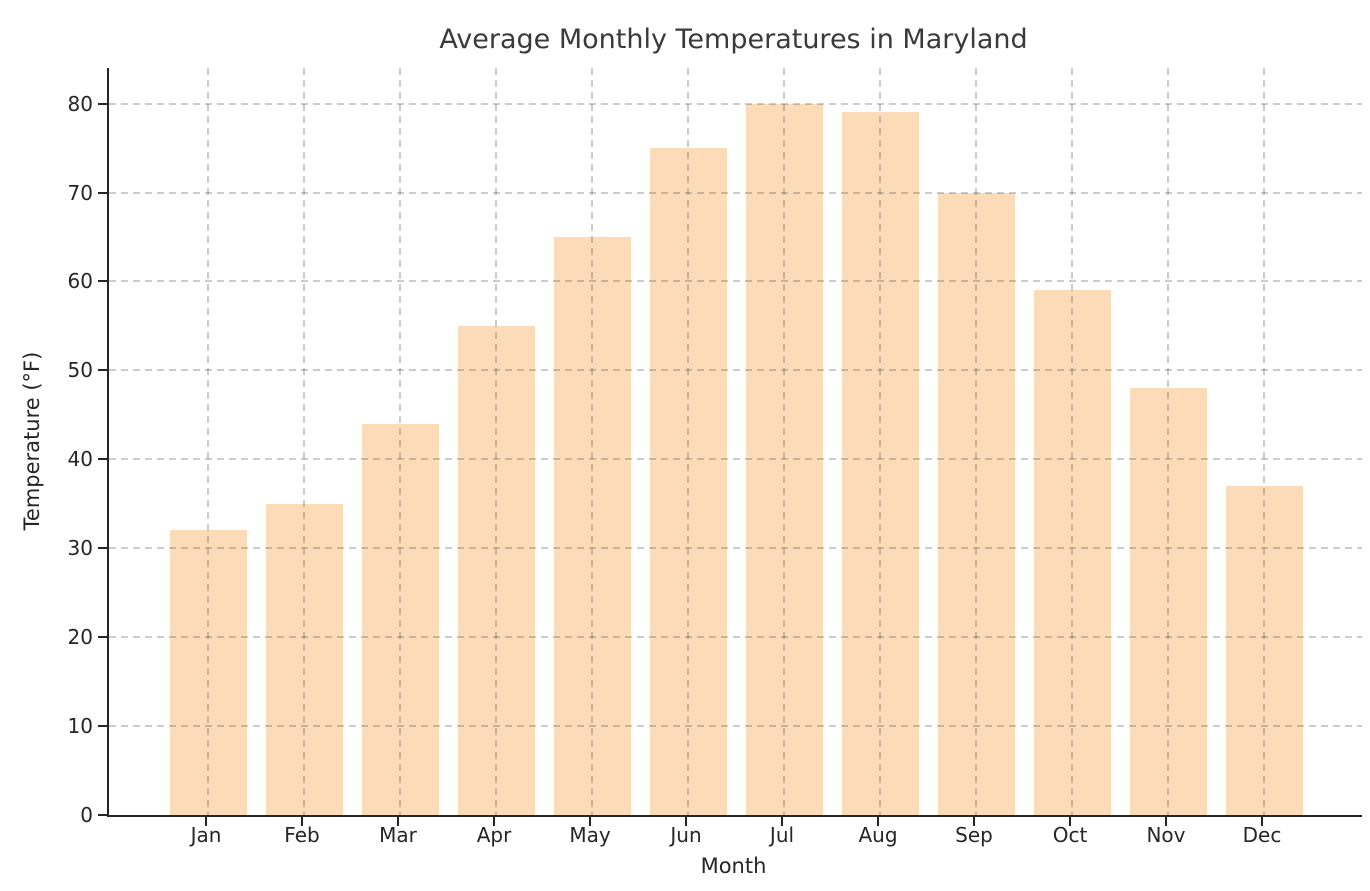 This screenshot has height=891, width=1370. What do you see at coordinates (206, 835) in the screenshot?
I see `x-tick-label-jan: Jan` at bounding box center [206, 835].